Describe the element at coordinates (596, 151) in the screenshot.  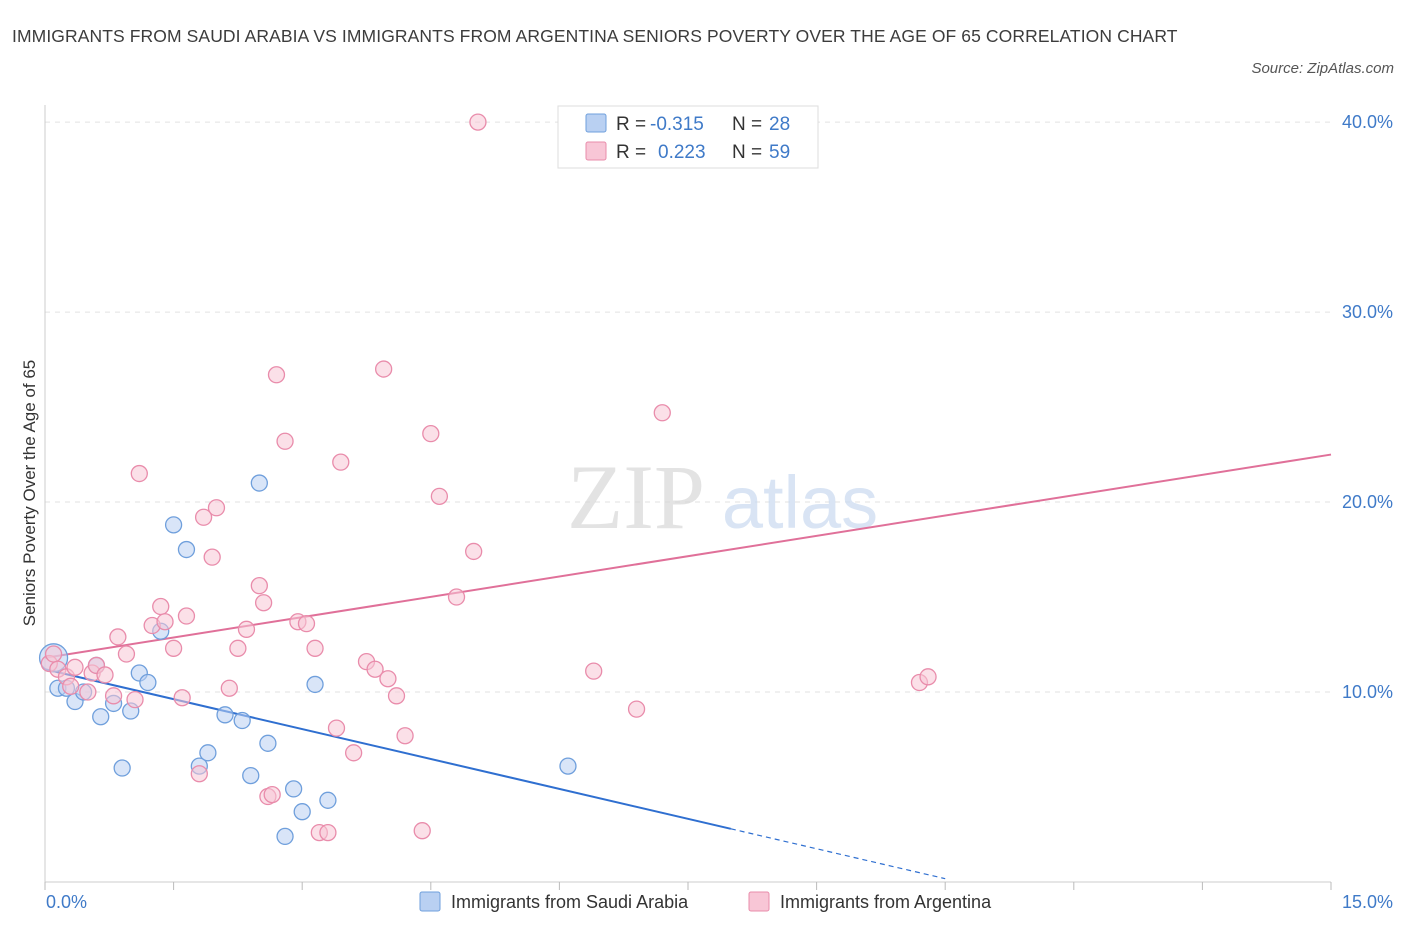
I see `legend-swatch-argentina` at that location.